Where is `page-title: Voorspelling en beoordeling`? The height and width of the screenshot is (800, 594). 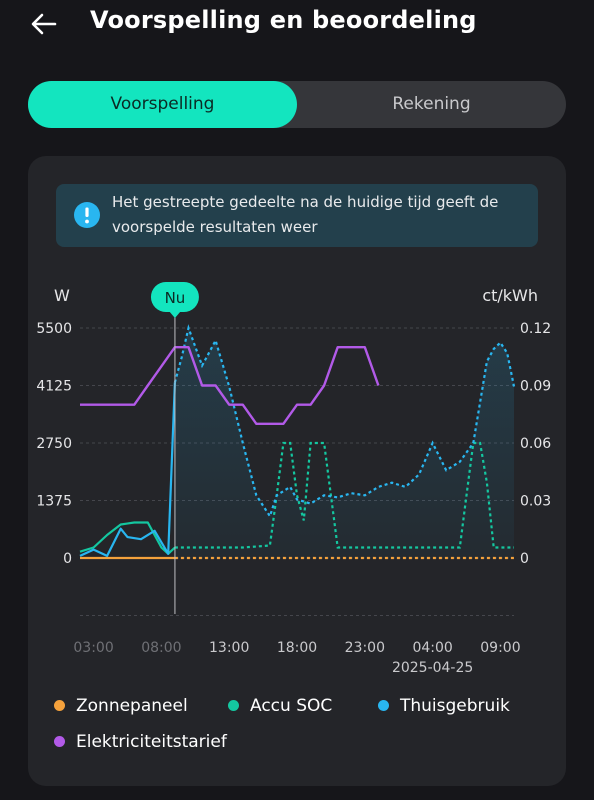 page-title: Voorspelling en beoordeling is located at coordinates (283, 20).